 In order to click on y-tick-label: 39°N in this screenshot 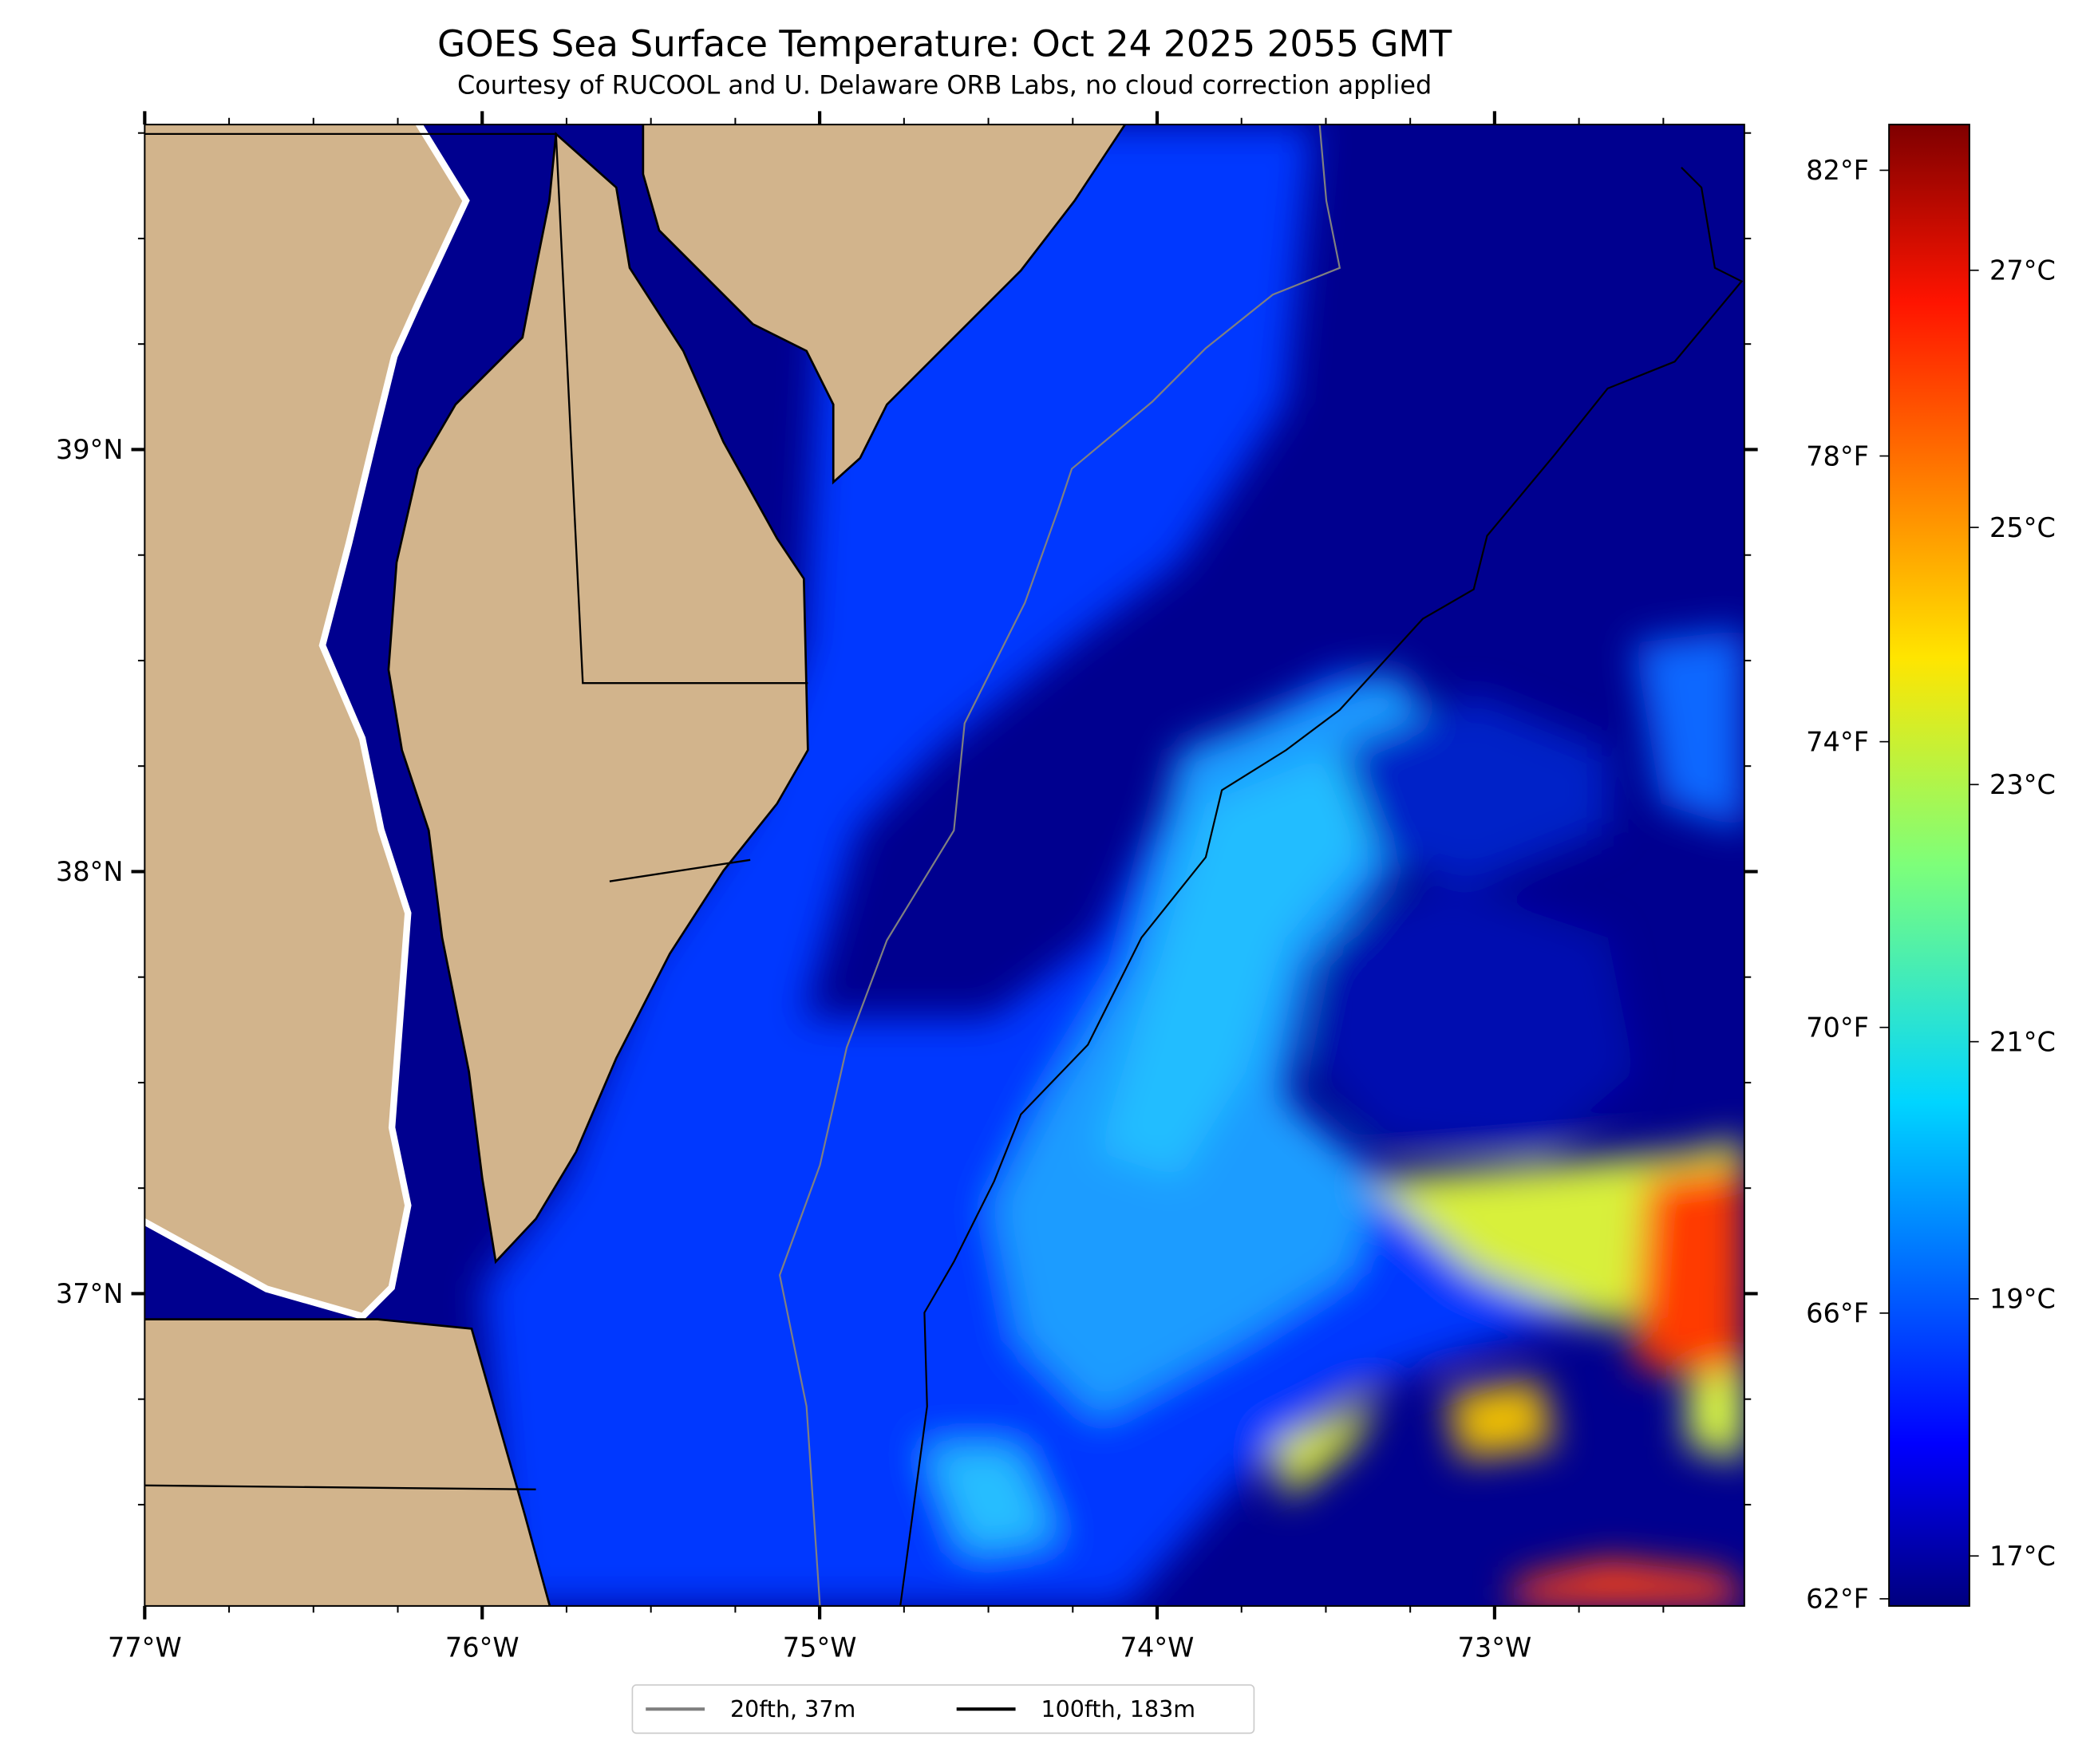, I will do `click(90, 449)`.